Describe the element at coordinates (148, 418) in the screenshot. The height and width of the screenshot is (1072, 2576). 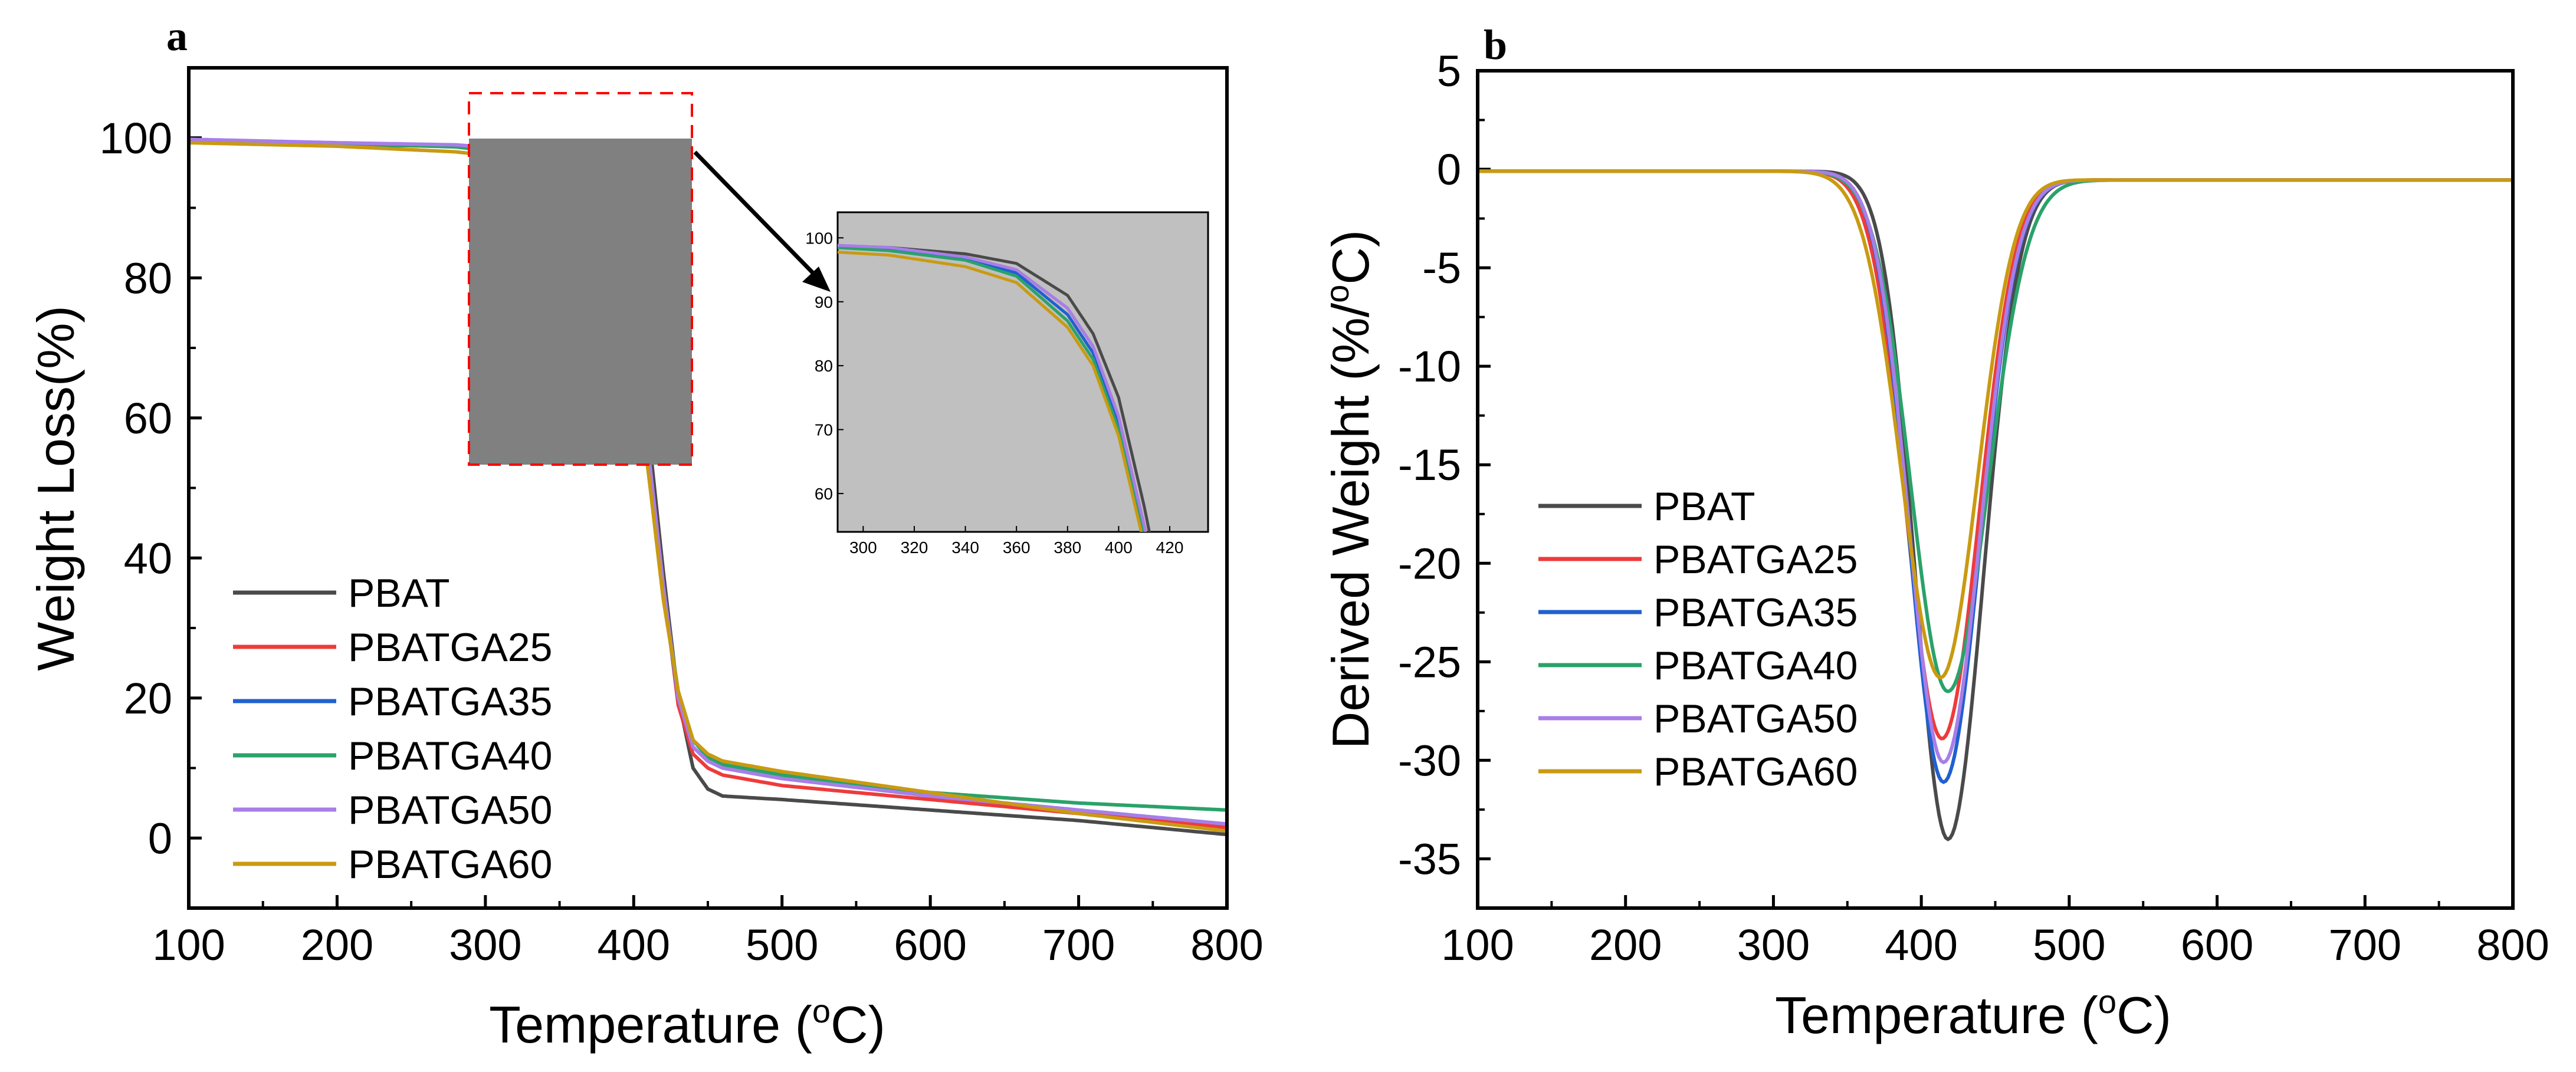
I see `a-y-tick-label: 60` at that location.